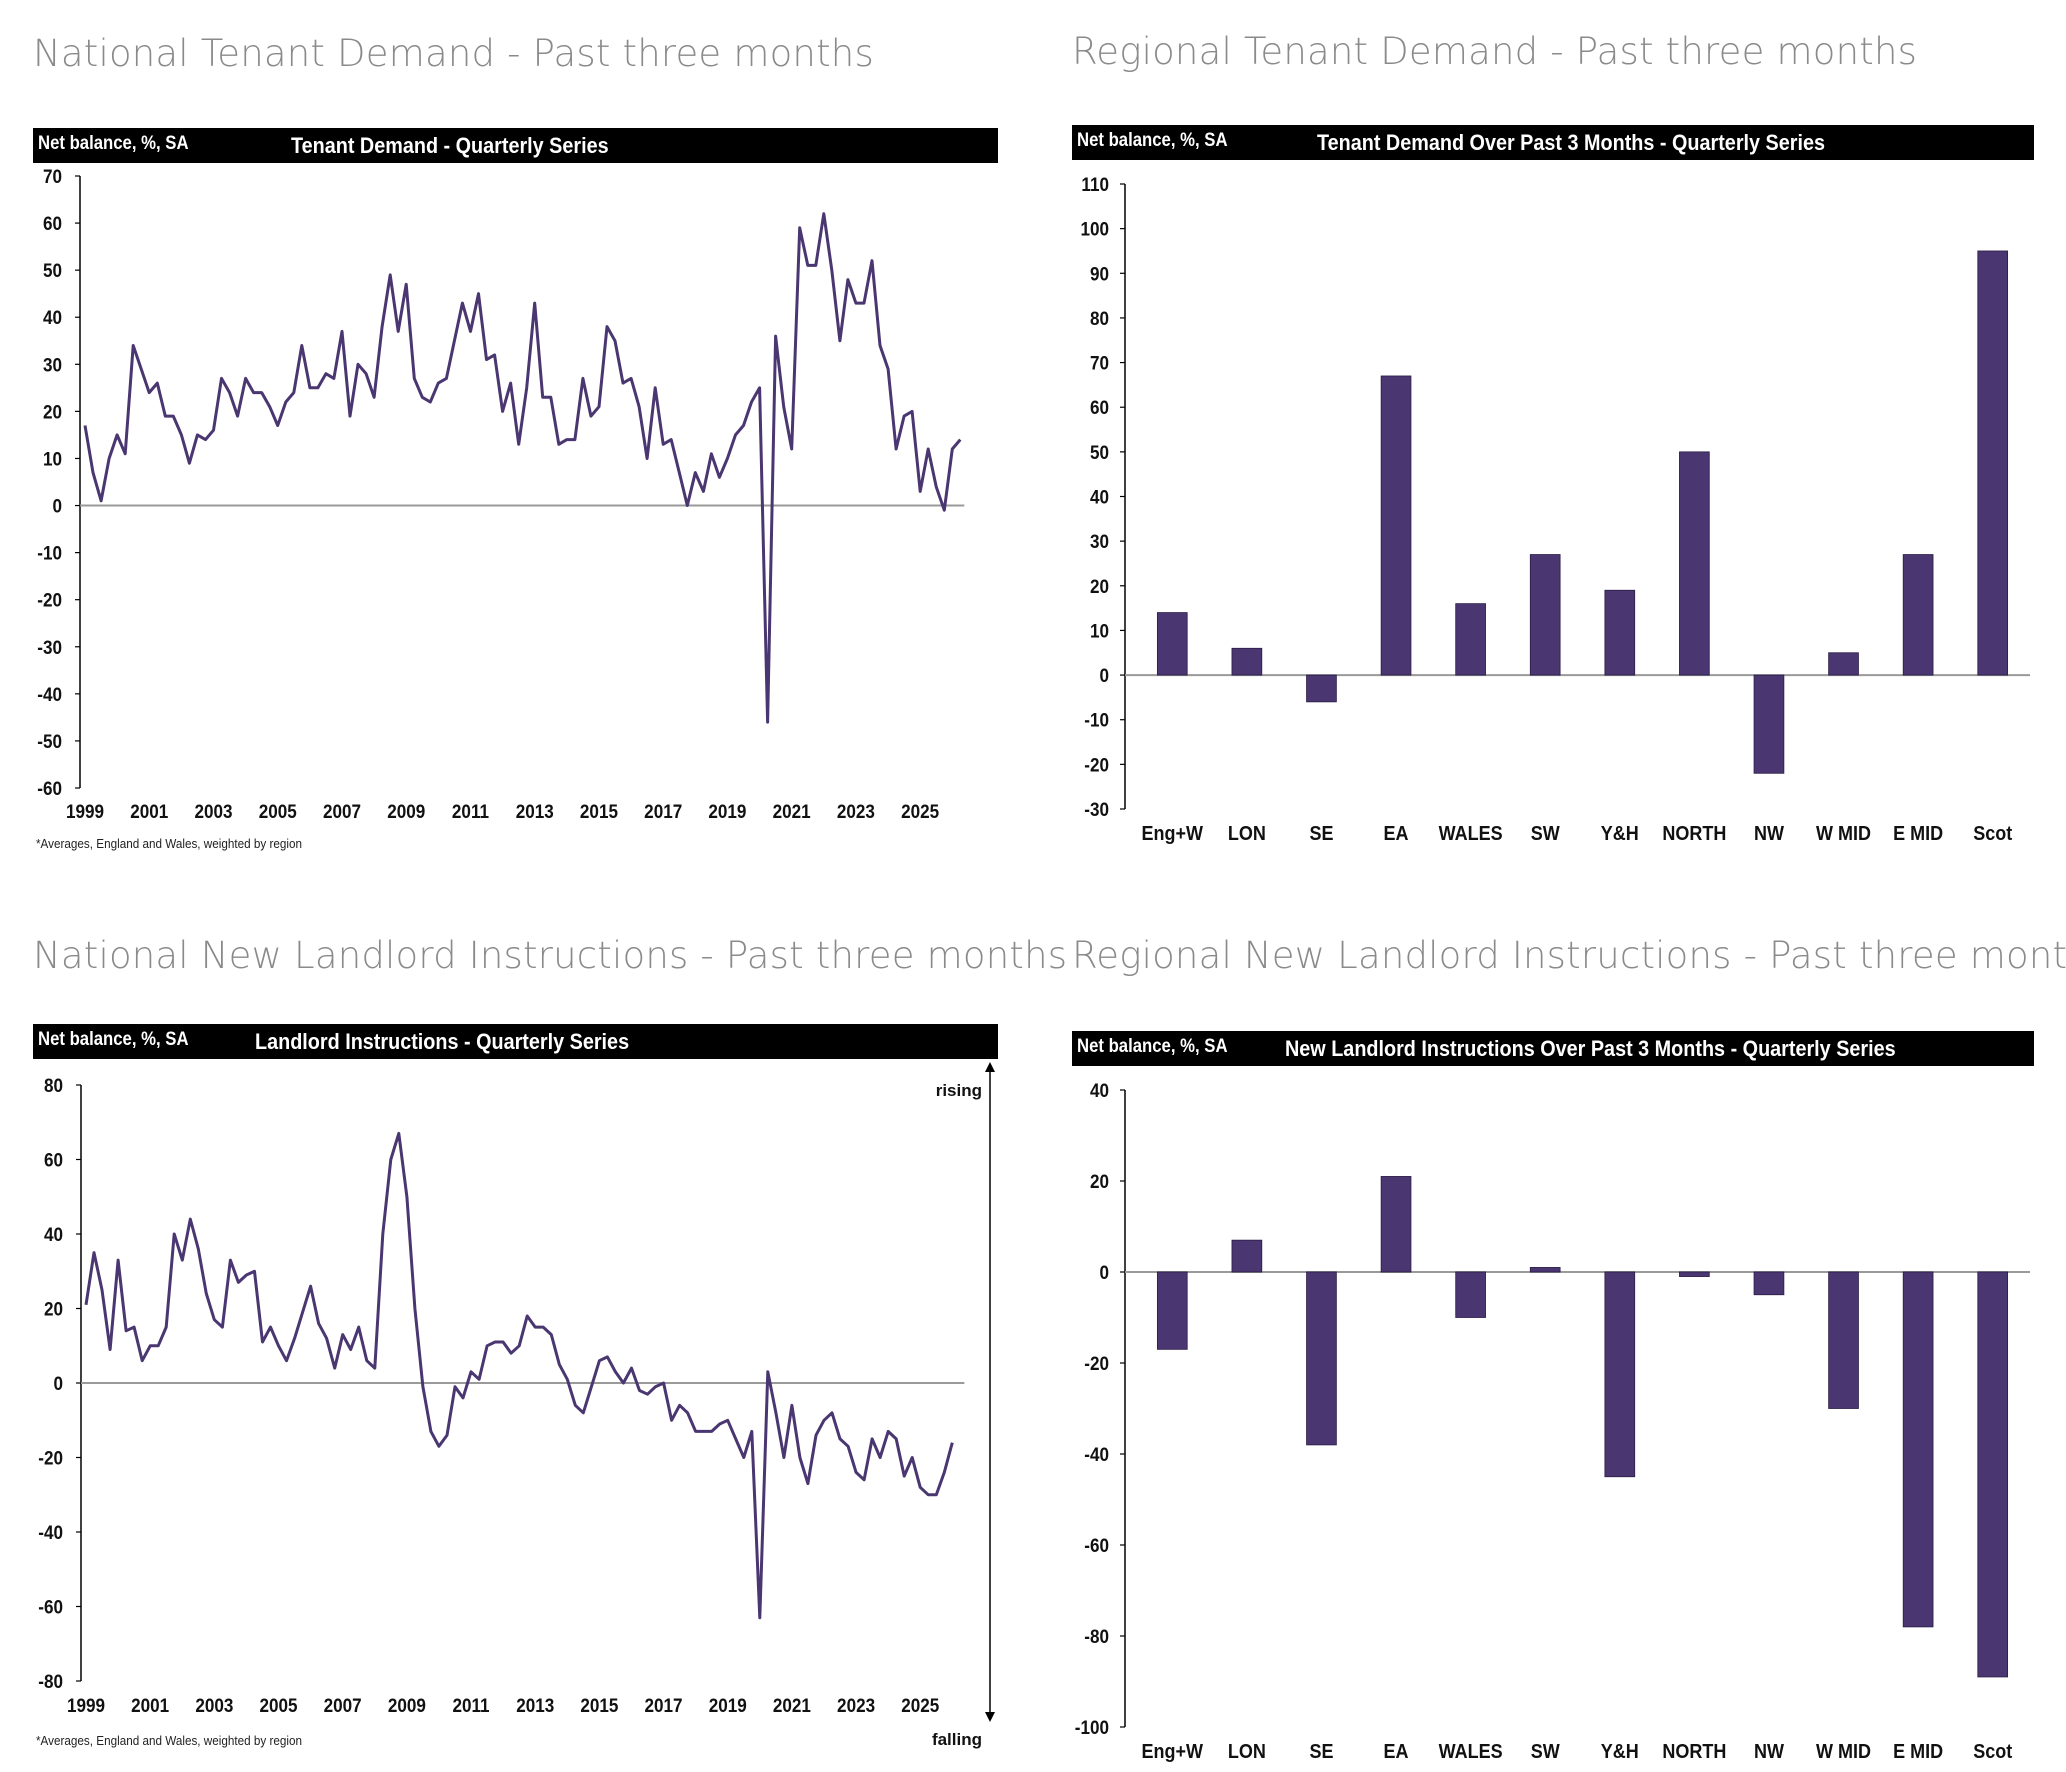  I want to click on y-tick-label: -10, so click(1096, 720).